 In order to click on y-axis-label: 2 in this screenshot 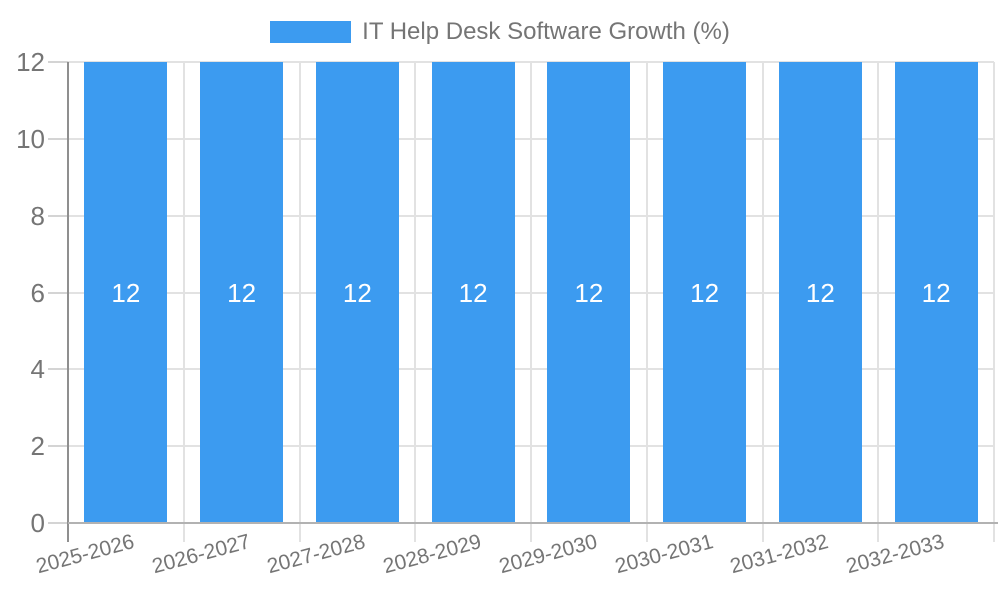, I will do `click(37, 446)`.